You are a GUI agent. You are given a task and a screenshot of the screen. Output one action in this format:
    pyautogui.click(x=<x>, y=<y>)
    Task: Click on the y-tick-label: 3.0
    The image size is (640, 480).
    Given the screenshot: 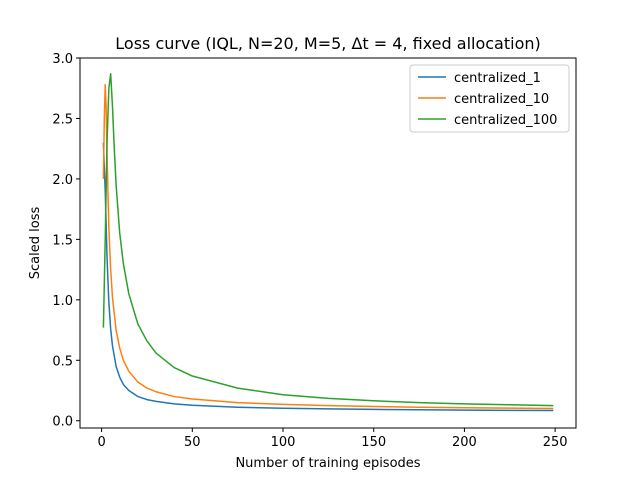 What is the action you would take?
    pyautogui.click(x=62, y=59)
    